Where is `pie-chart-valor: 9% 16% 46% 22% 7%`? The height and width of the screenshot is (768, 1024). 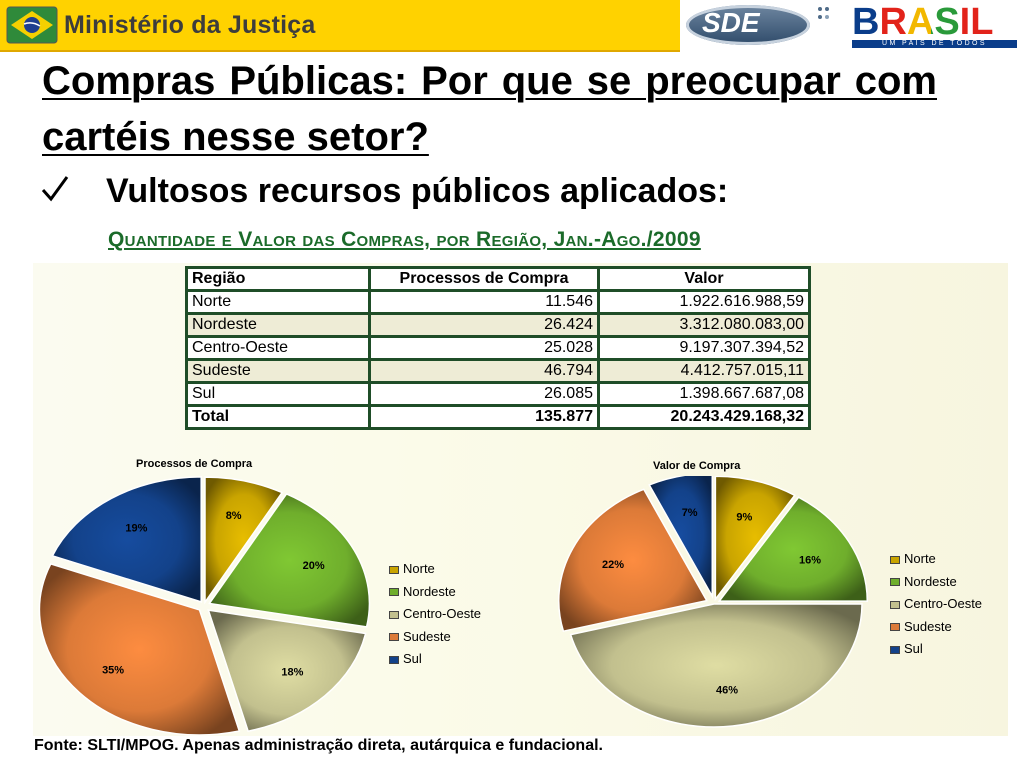 pie-chart-valor: 9% 16% 46% 22% 7% is located at coordinates (713, 602).